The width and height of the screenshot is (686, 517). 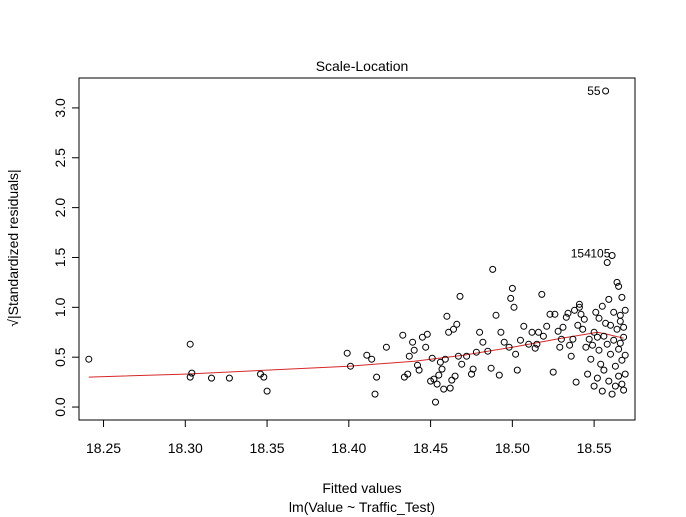 I want to click on x-tick-label: 18.55, so click(x=594, y=448).